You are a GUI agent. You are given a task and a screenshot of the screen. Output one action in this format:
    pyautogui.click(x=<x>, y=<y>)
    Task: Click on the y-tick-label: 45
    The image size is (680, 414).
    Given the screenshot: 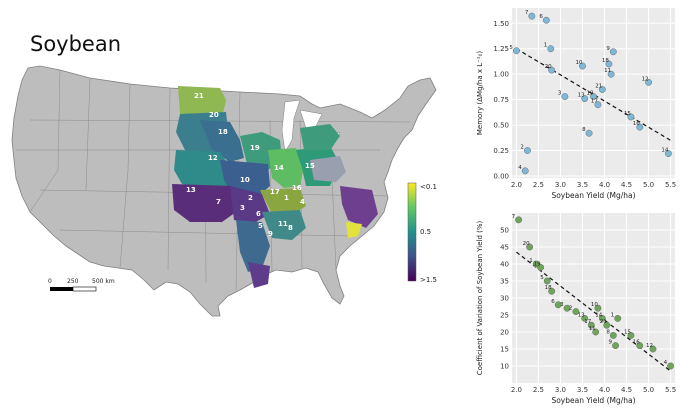 What is the action you would take?
    pyautogui.click(x=504, y=248)
    